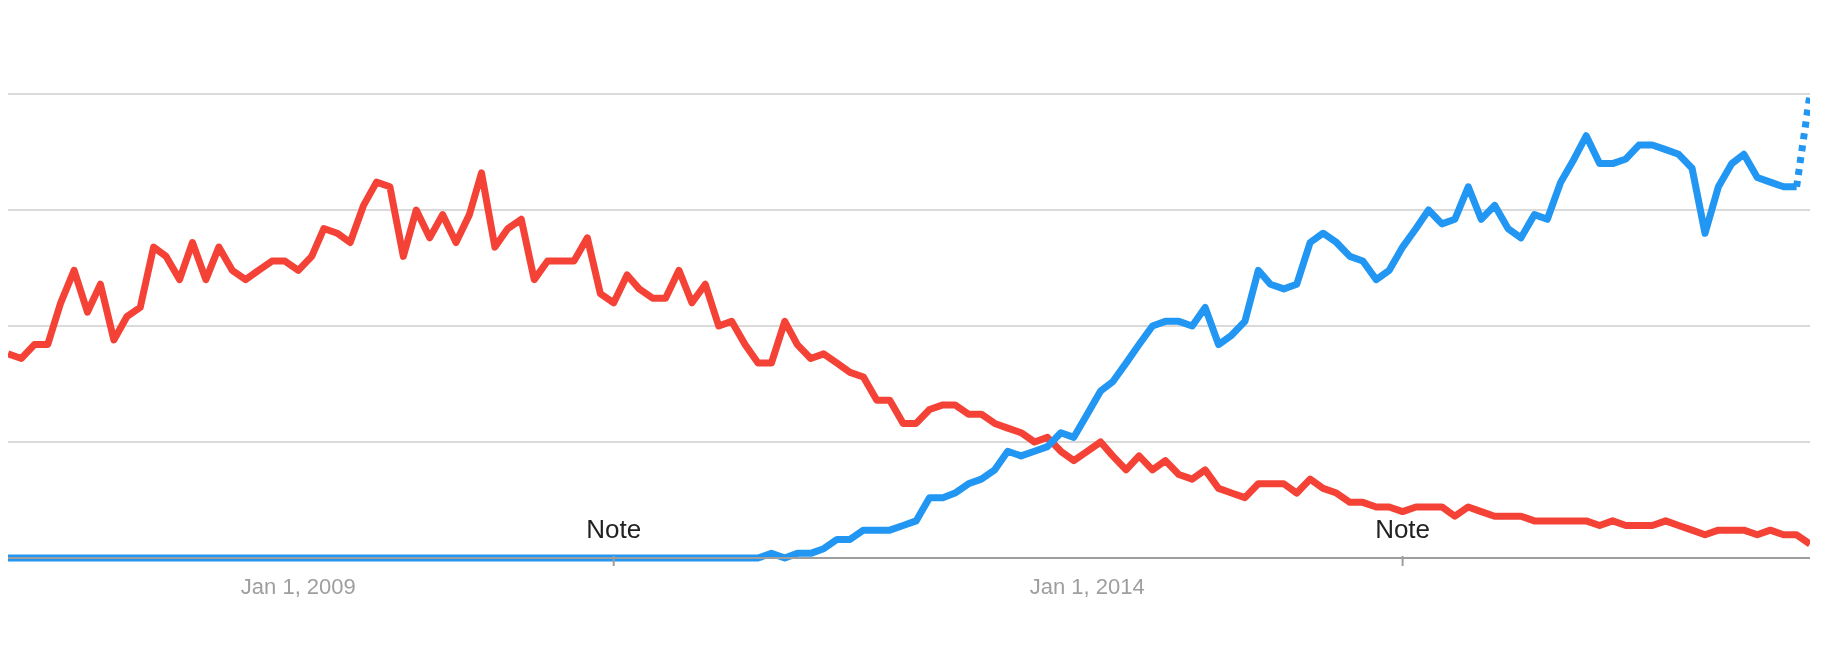  I want to click on x-tick-label: Jan 1, 2014, so click(1087, 586).